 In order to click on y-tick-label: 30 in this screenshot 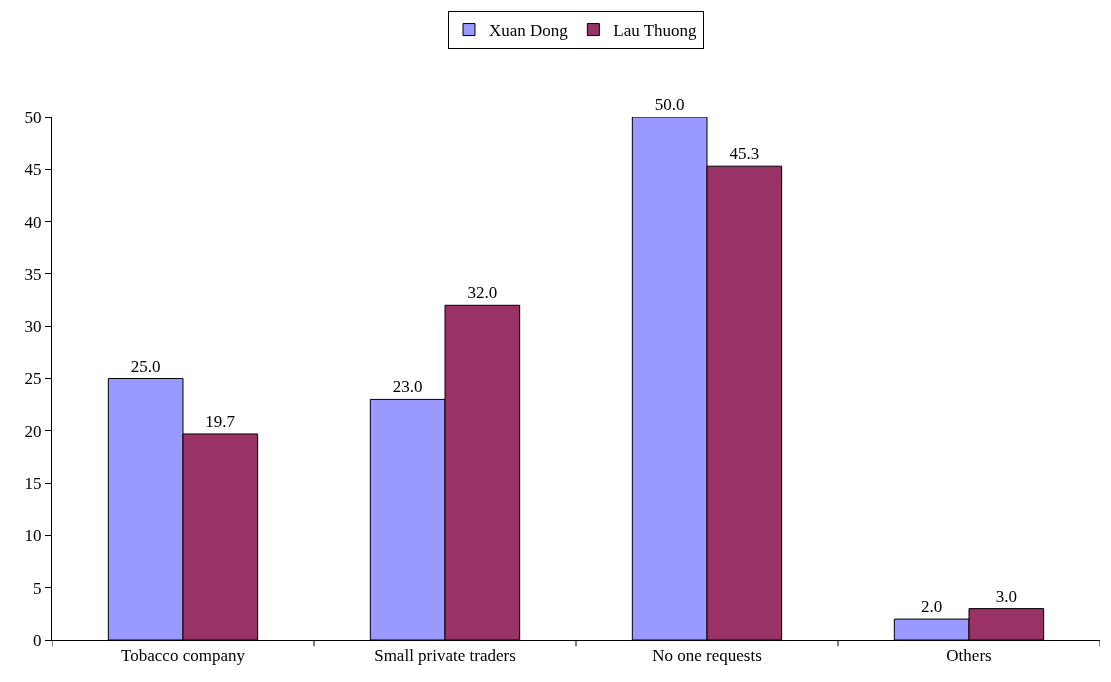, I will do `click(33, 327)`.